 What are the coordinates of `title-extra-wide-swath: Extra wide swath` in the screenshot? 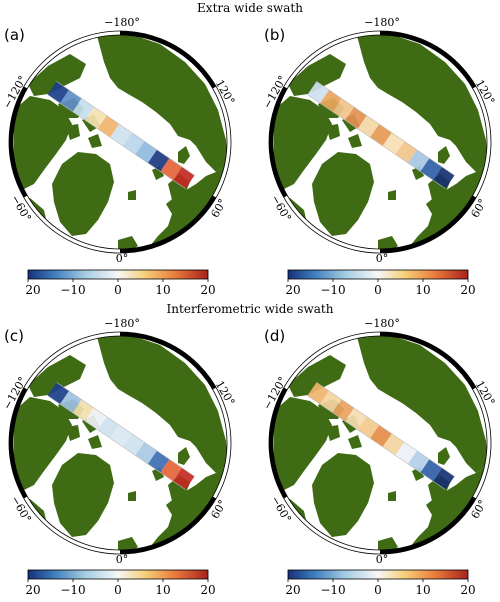 It's located at (250, 8).